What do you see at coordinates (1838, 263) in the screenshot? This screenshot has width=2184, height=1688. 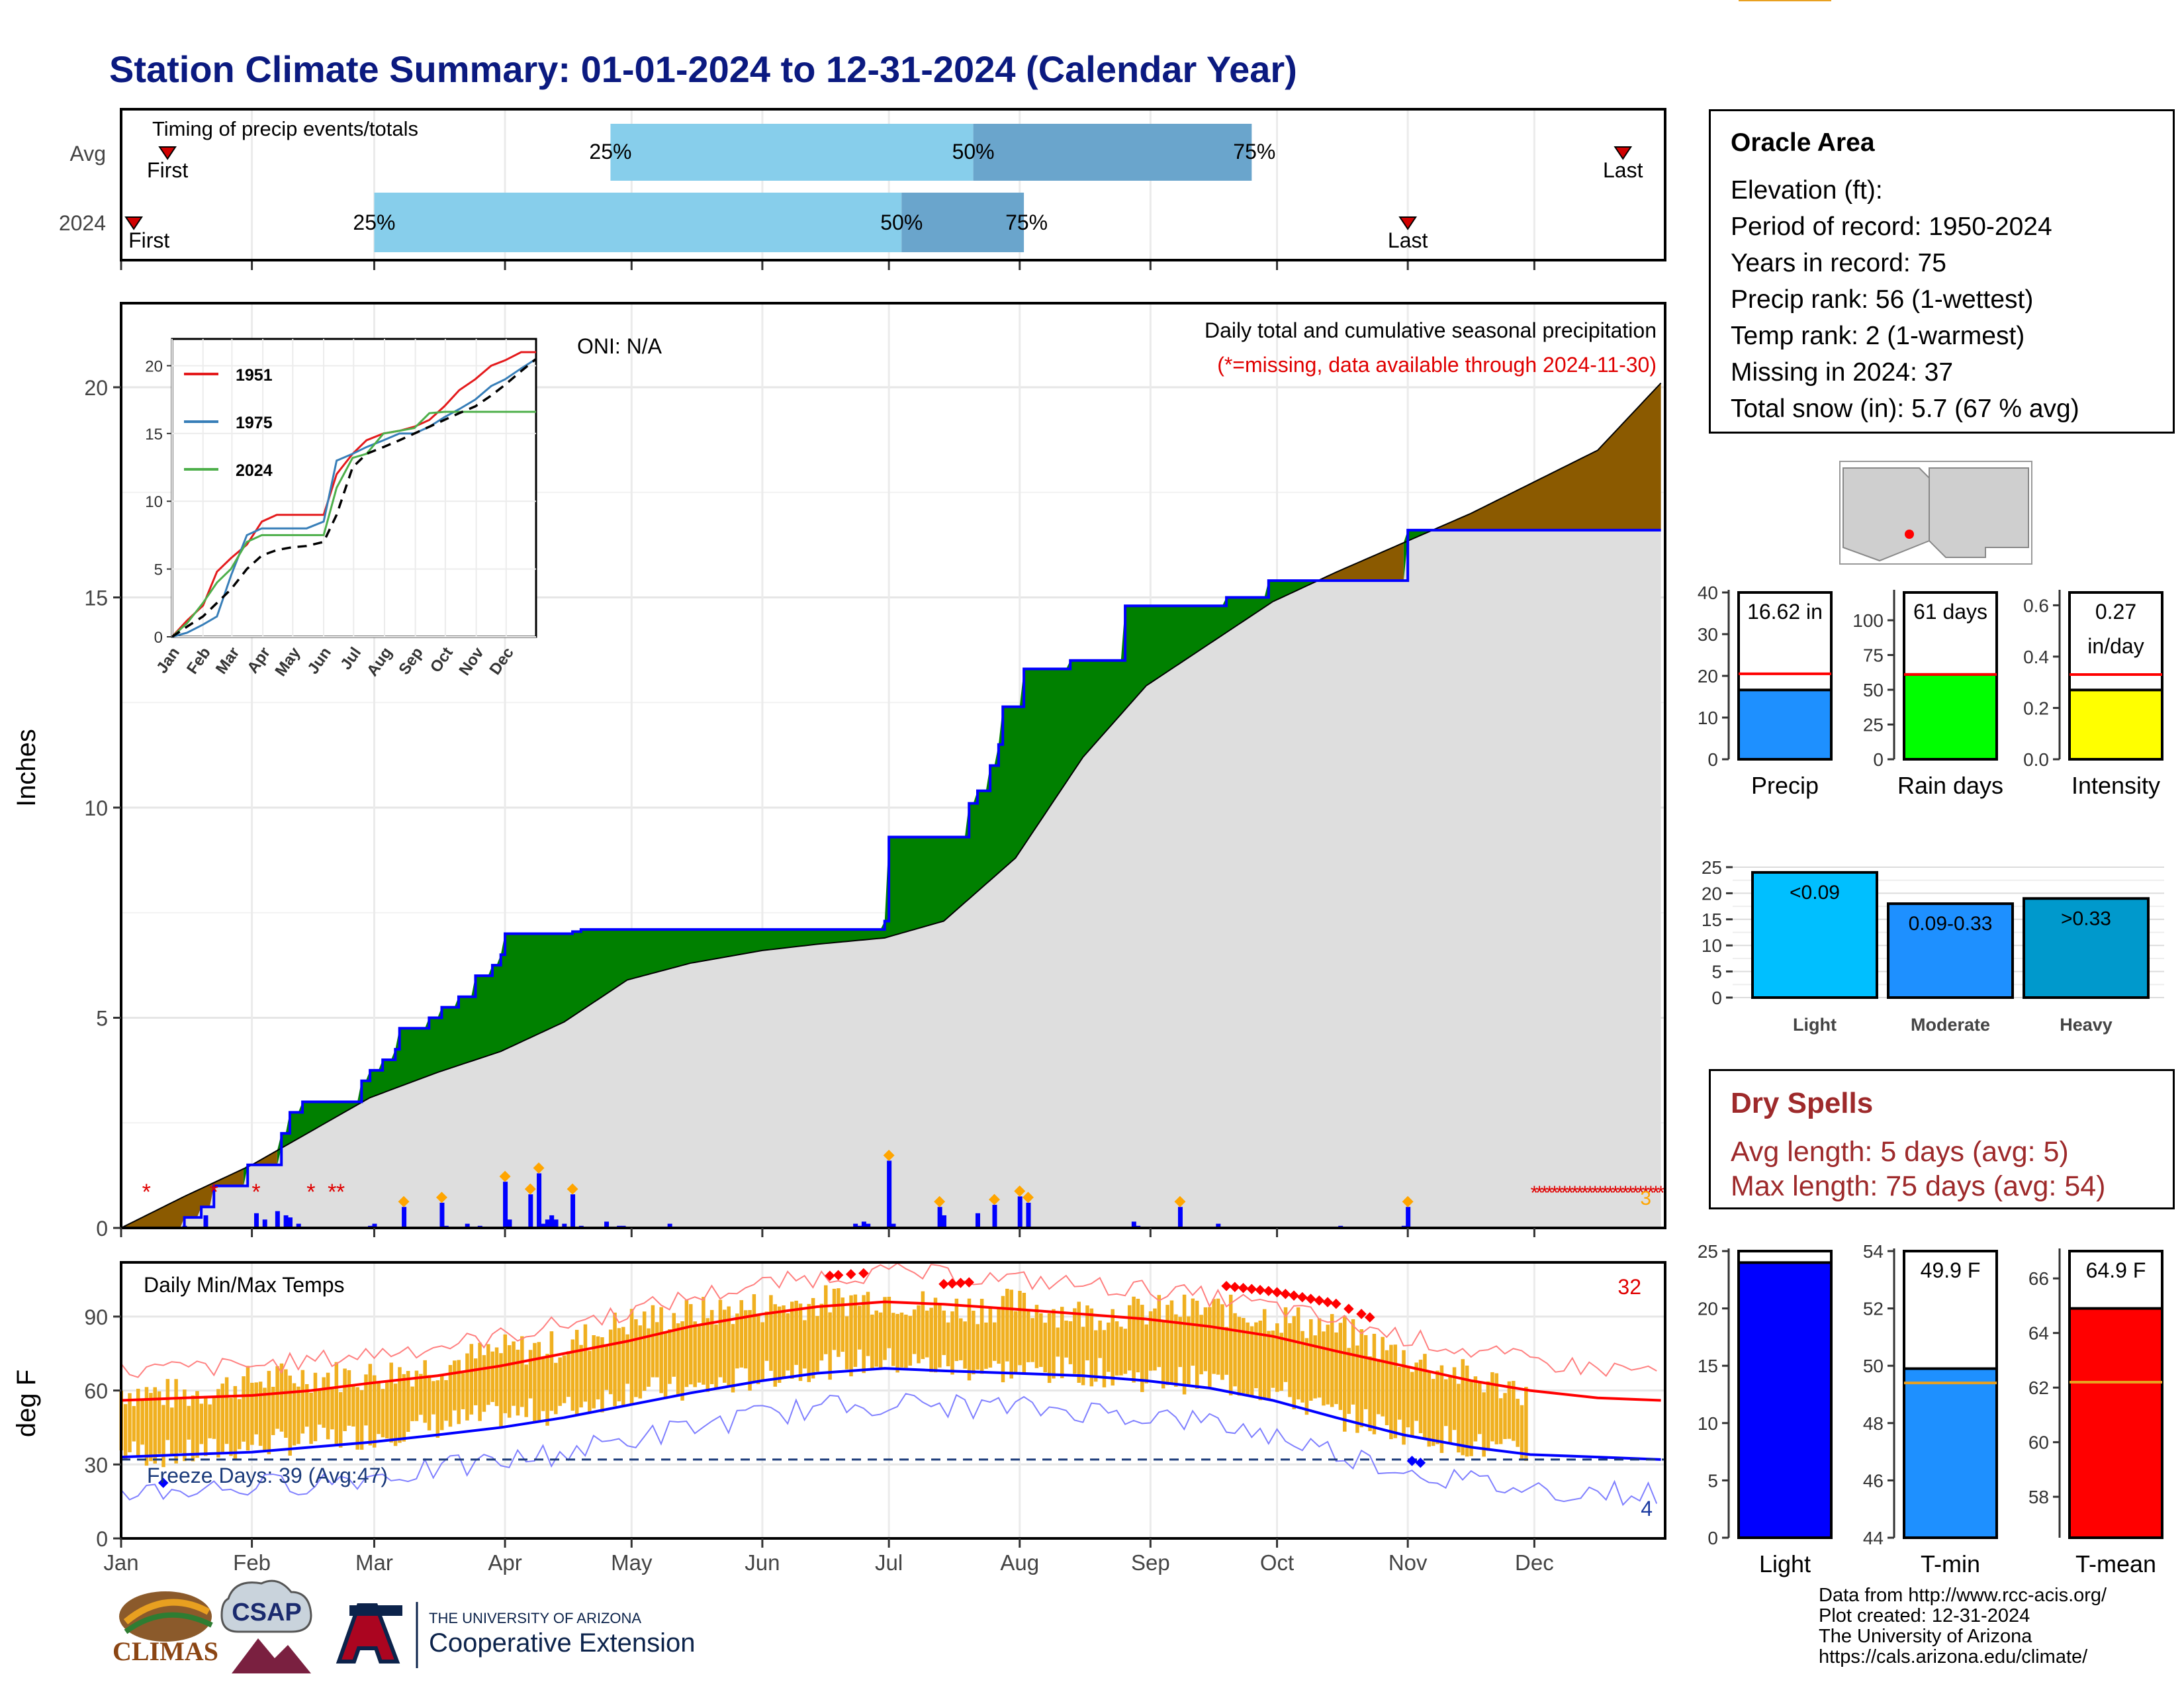 I see `station-years: Years in record: 75` at bounding box center [1838, 263].